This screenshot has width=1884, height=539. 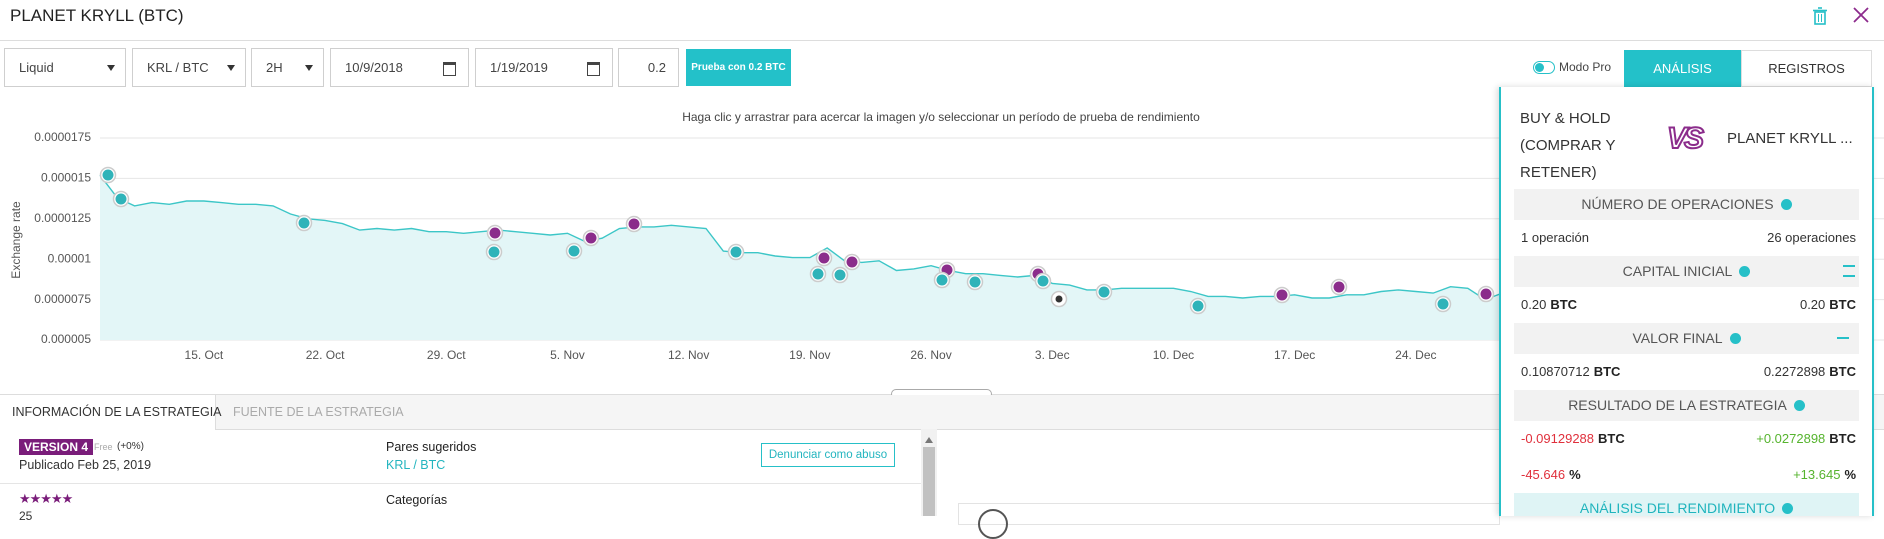 I want to click on test-button: Prueba con 0.2 BTC, so click(x=738, y=67).